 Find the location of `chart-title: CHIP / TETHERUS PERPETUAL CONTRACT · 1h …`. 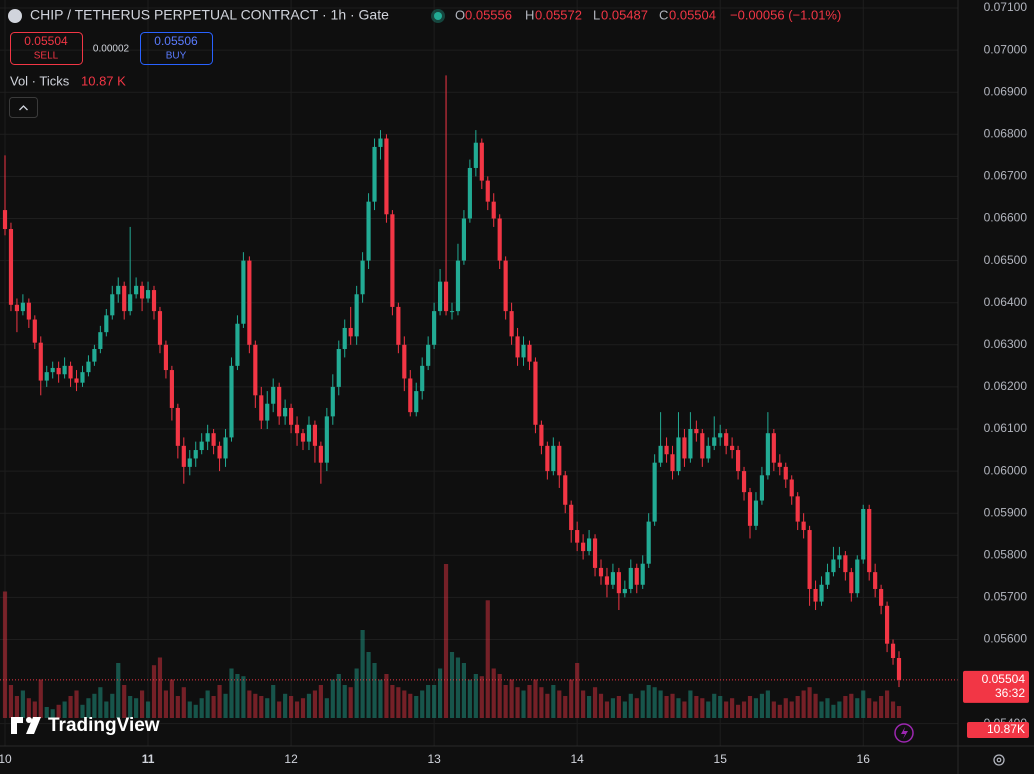

chart-title: CHIP / TETHERUS PERPETUAL CONTRACT · 1h … is located at coordinates (209, 15).